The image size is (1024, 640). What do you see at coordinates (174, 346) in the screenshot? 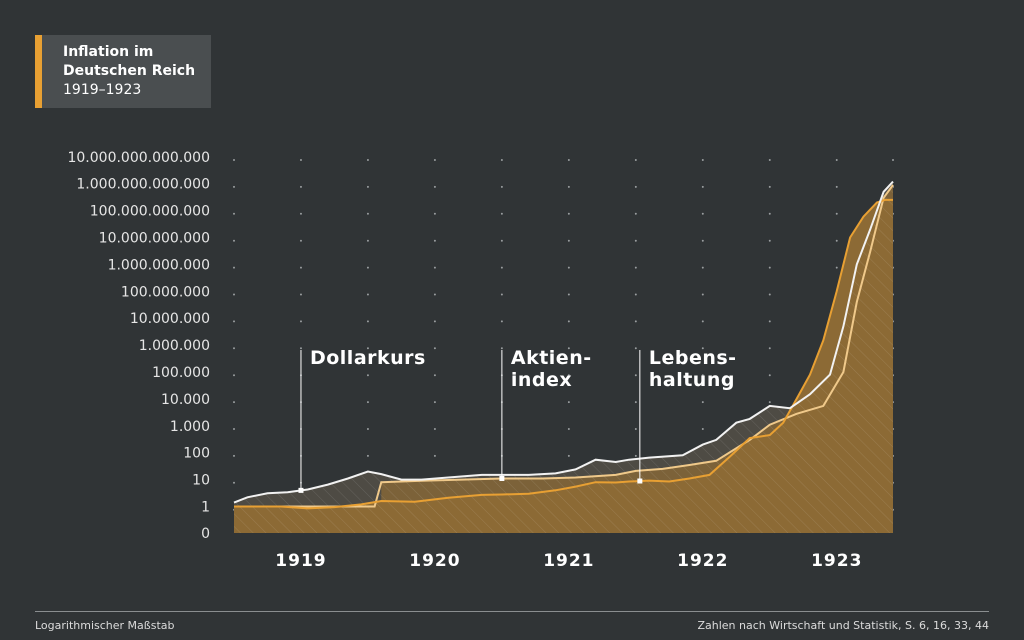
I see `y-tick-label: 1.000.000` at bounding box center [174, 346].